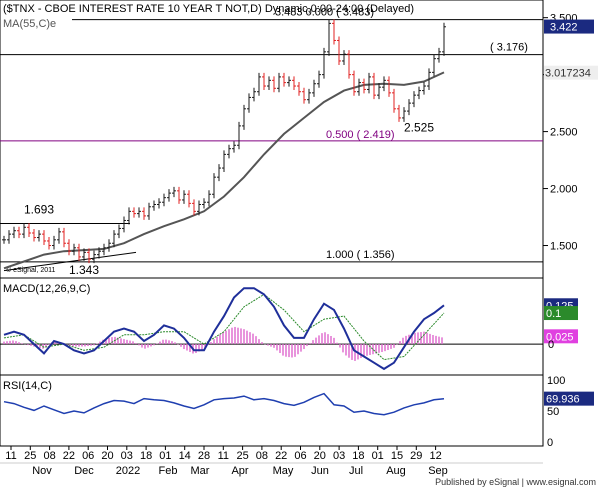  Describe the element at coordinates (146, 456) in the screenshot. I see `x-day-label-7: 18` at that location.